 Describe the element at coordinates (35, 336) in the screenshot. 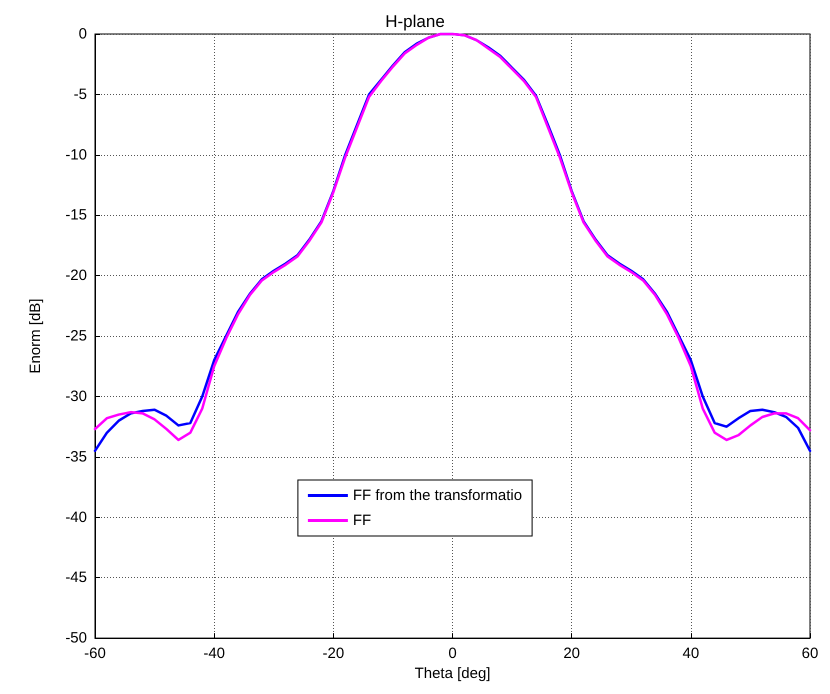

I see `y-axis-title: Enorm [dB]` at that location.